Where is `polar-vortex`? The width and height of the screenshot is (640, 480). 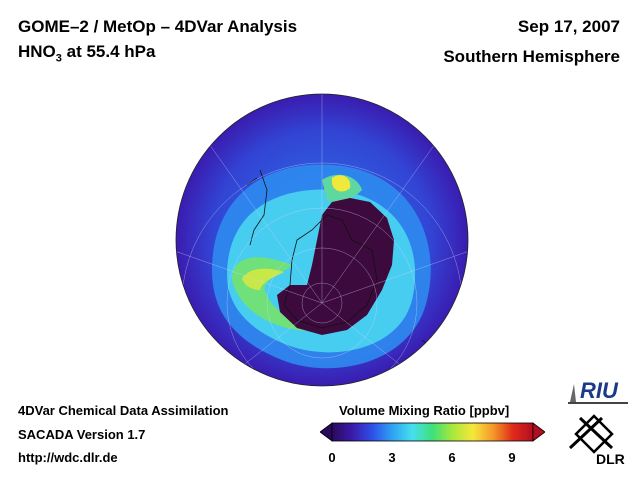
polar-vortex is located at coordinates (335, 266).